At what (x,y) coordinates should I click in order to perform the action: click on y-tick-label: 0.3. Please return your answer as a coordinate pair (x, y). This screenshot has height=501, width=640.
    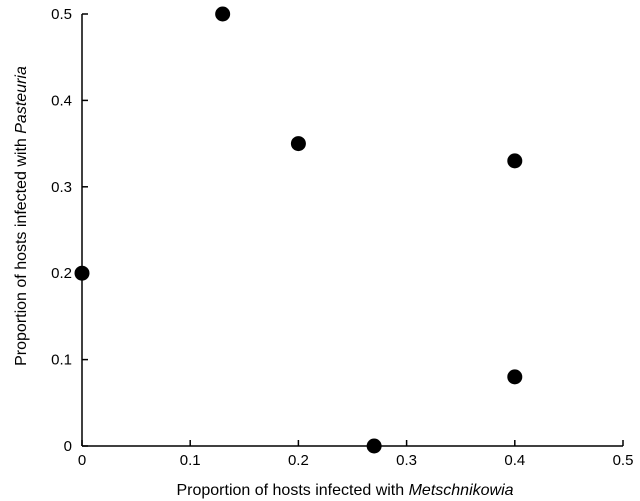
    Looking at the image, I should click on (61, 187).